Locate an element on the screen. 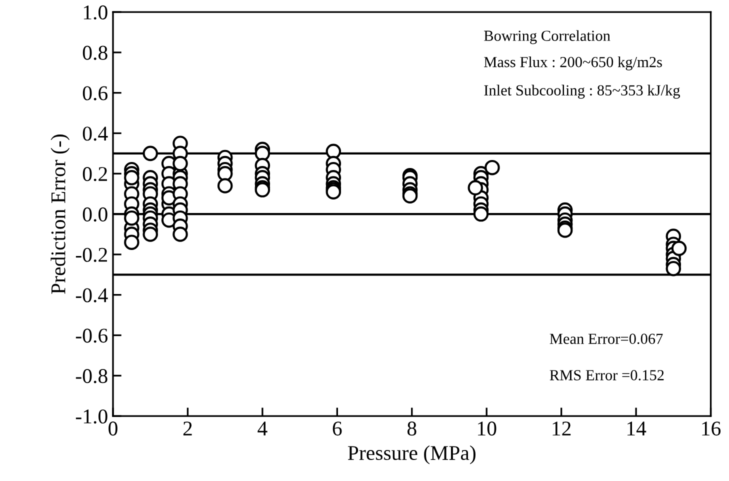 The height and width of the screenshot is (481, 729). x-tick-label: 10 is located at coordinates (487, 429).